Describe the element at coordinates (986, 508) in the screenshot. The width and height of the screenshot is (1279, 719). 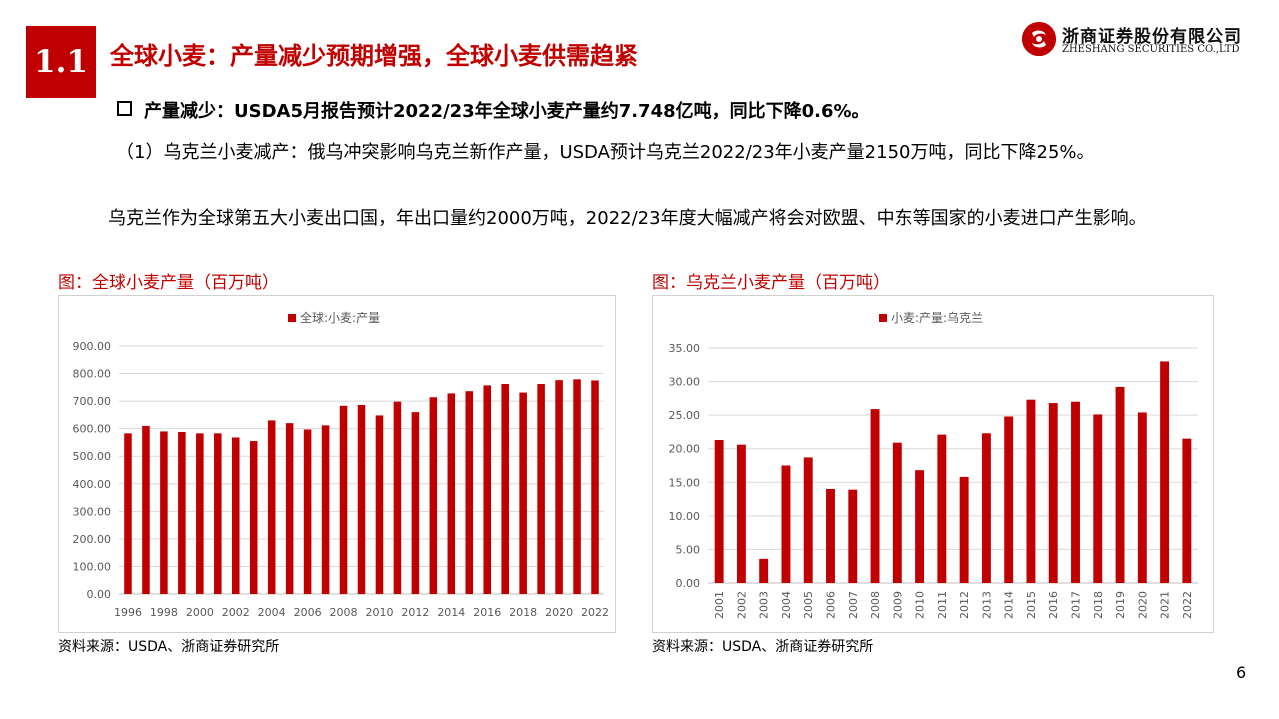
I see `bar-2013` at that location.